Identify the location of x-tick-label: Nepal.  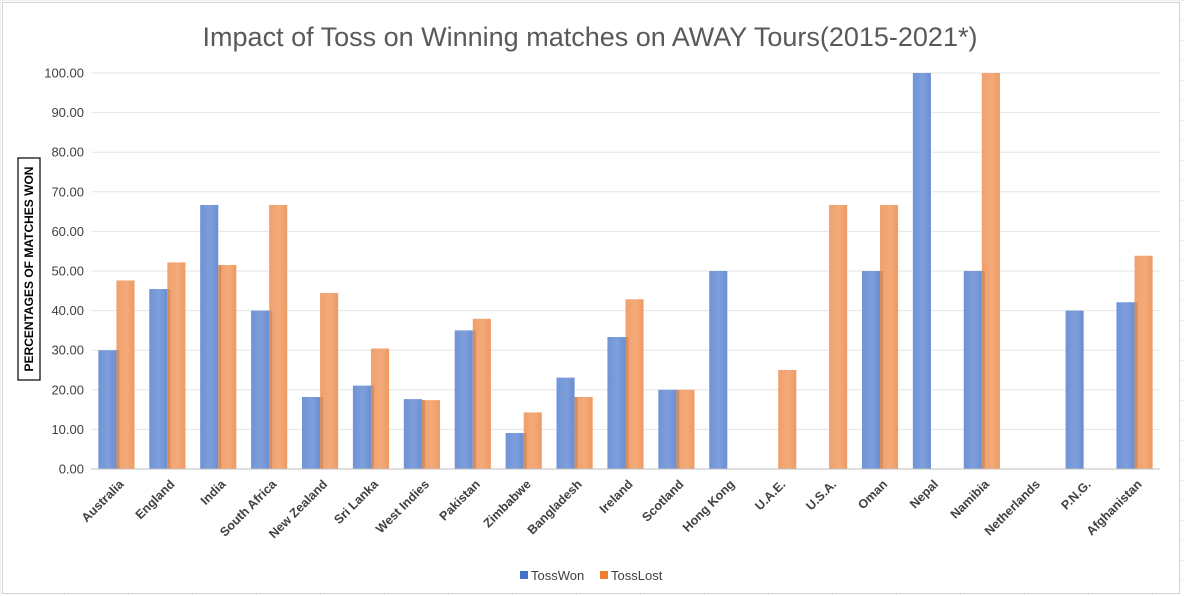
(924, 494).